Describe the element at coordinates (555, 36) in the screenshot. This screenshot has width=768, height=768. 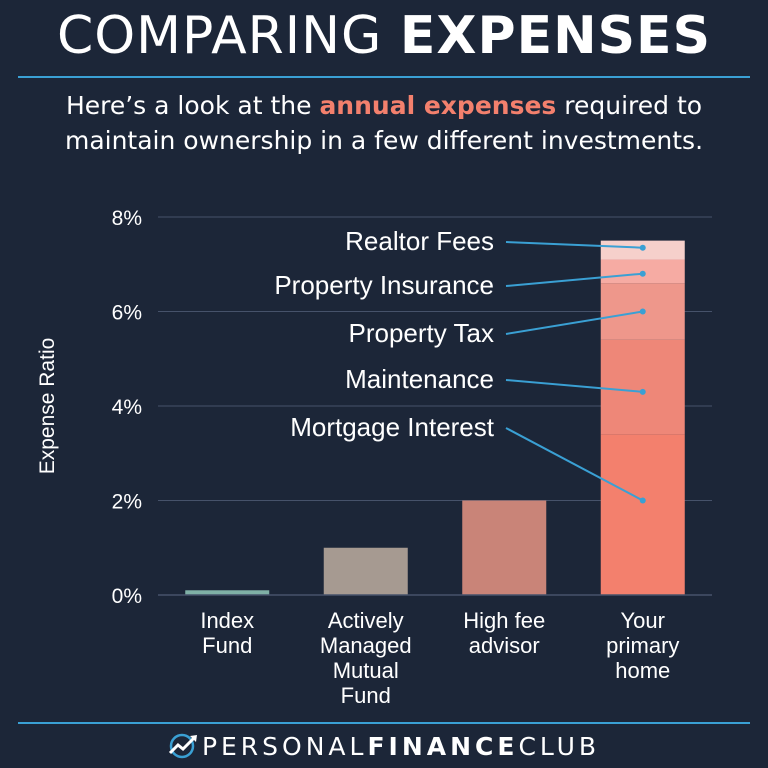
I see `title-bold: EXPENSES` at that location.